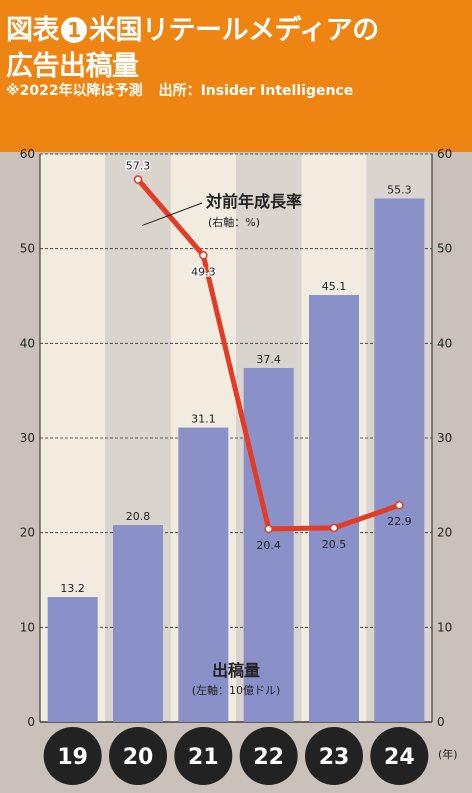 Image resolution: width=472 pixels, height=793 pixels. I want to click on bar-value-label-22: 37.4, so click(268, 359).